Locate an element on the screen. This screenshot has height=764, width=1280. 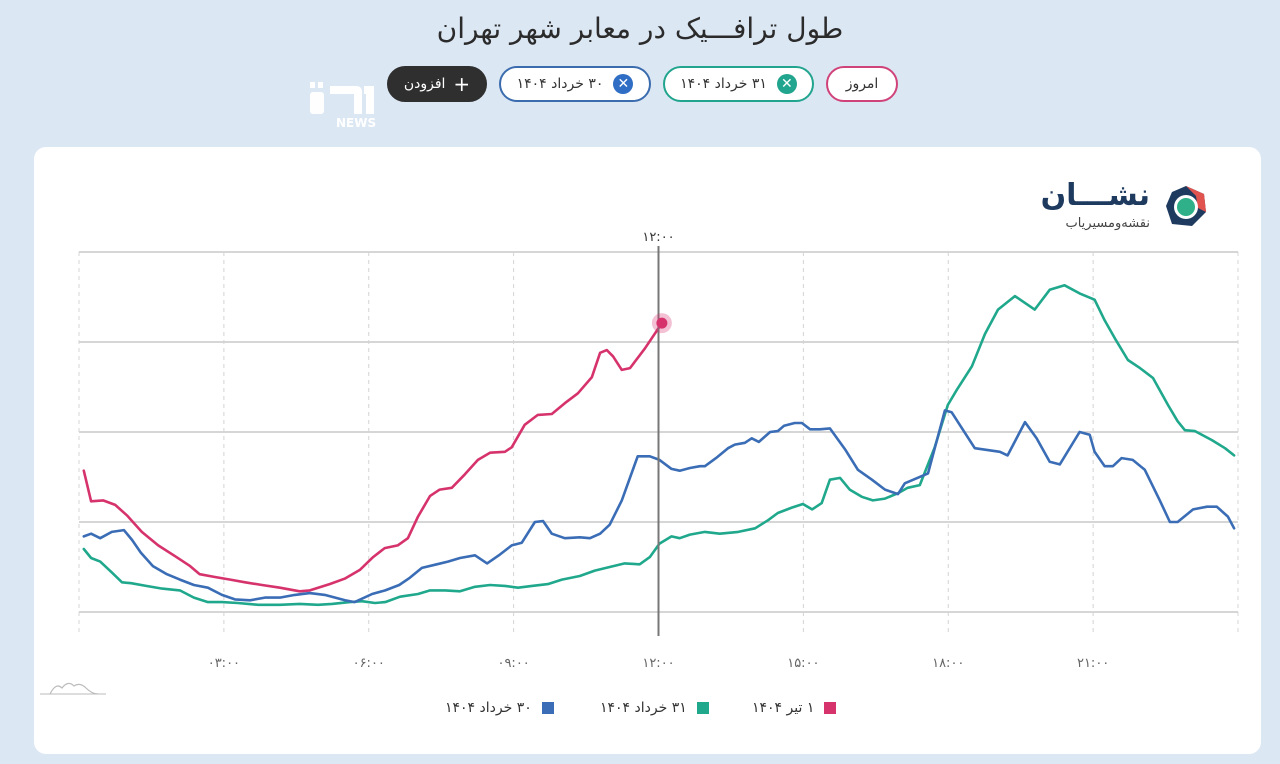
legend-item-khordad30: ۳۰ خرداد ۱۴۰۴ is located at coordinates (499, 708).